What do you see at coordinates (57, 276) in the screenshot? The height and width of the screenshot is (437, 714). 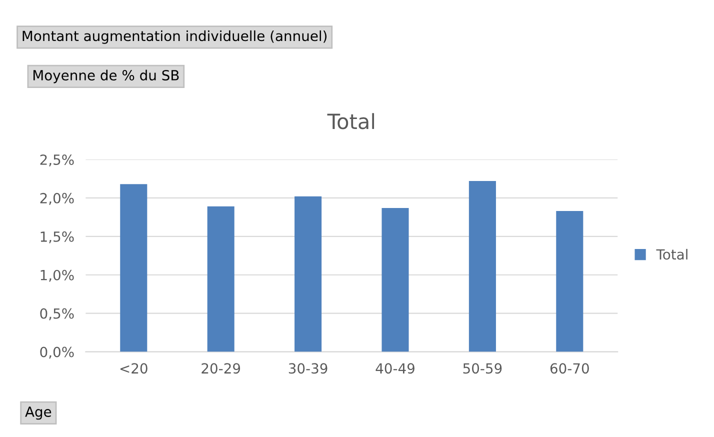 I see `y-tick-label: 1,0%` at bounding box center [57, 276].